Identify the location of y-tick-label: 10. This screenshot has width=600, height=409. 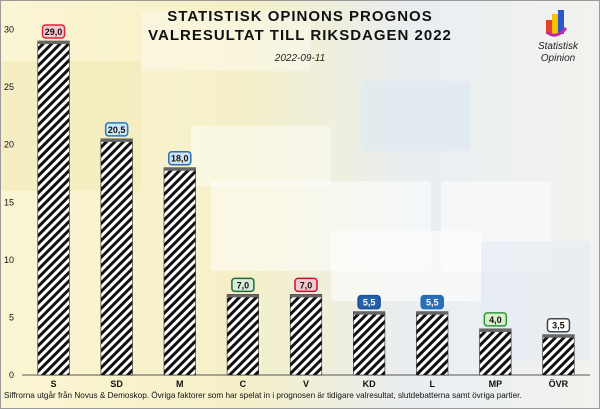
(9, 260).